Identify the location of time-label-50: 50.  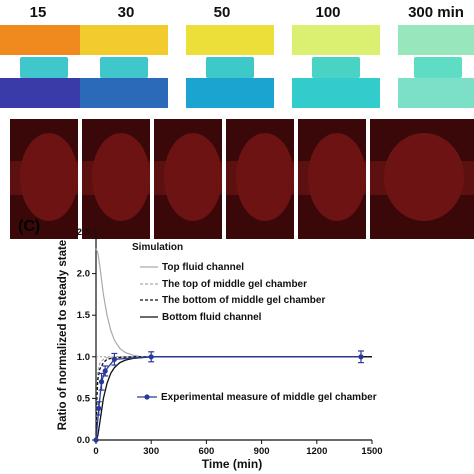
(222, 12).